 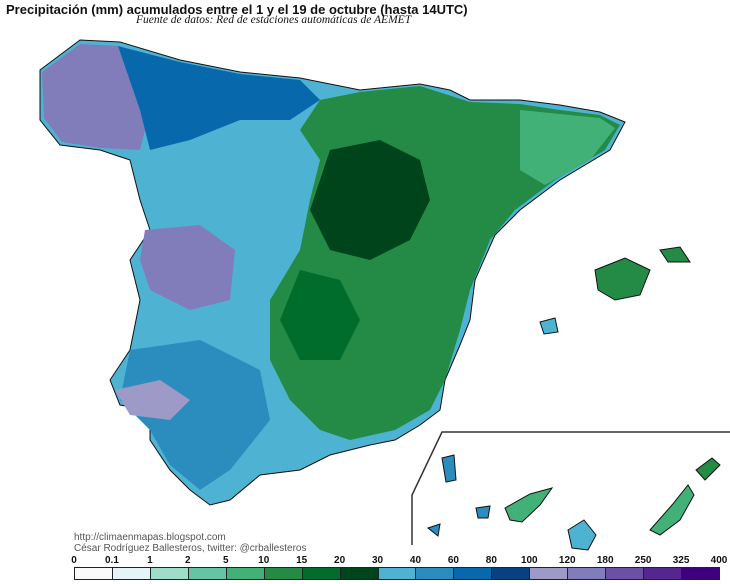 What do you see at coordinates (150, 560) in the screenshot?
I see `legend-threshold-label: 1` at bounding box center [150, 560].